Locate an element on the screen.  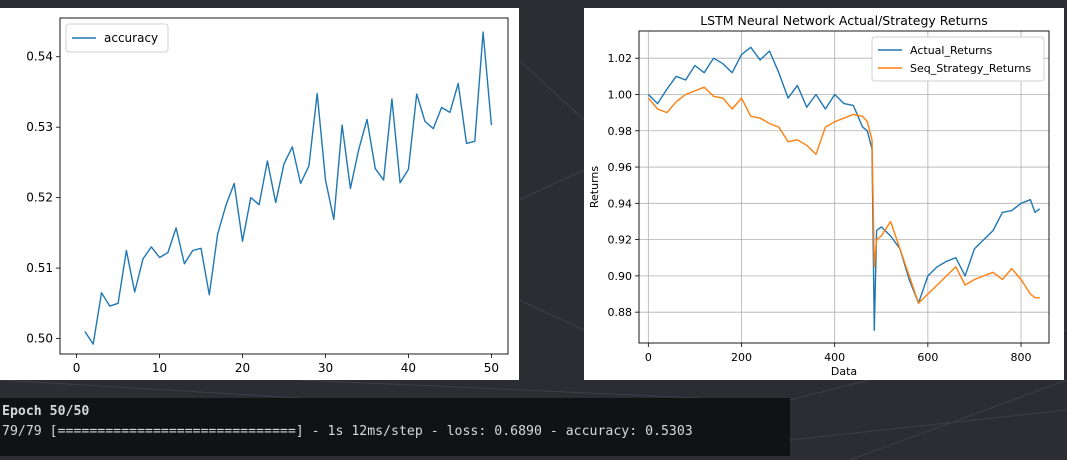
legend-label: accuracy is located at coordinates (131, 38).